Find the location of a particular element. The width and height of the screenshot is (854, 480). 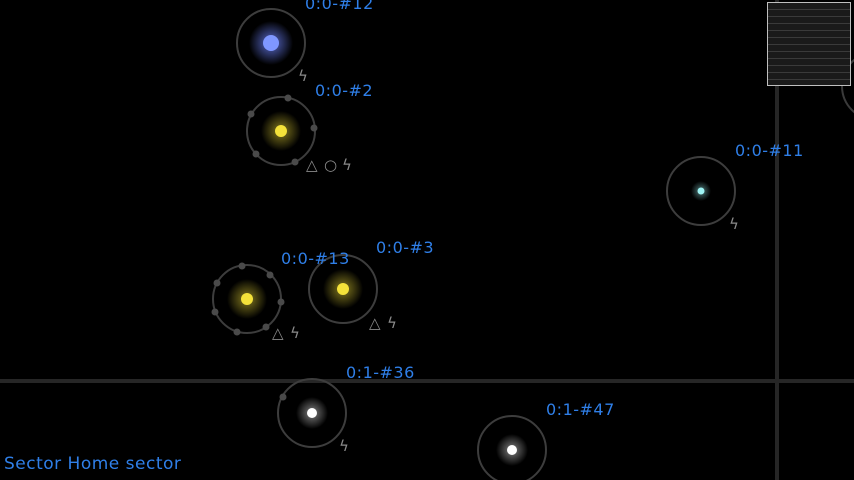

system-label-47: 0:1-#47 is located at coordinates (580, 409).